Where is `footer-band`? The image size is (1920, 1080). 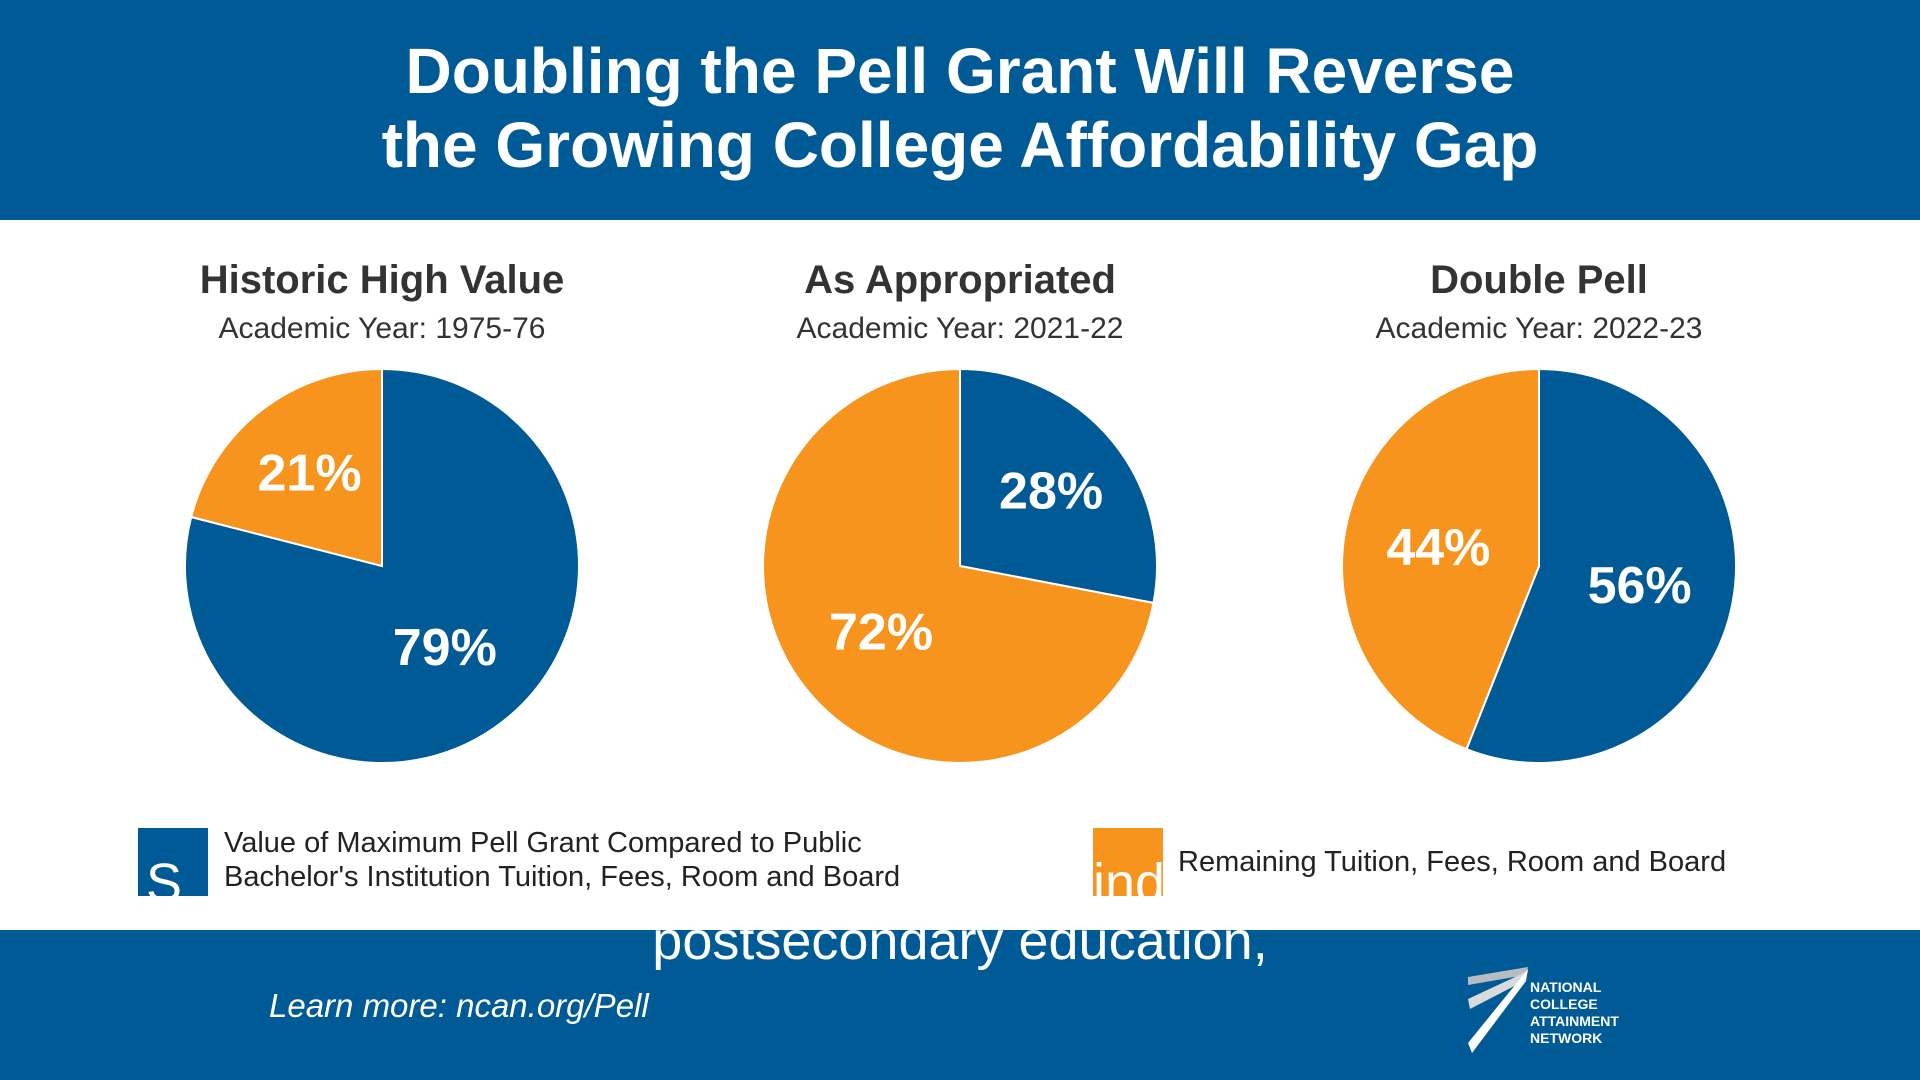 footer-band is located at coordinates (960, 1005).